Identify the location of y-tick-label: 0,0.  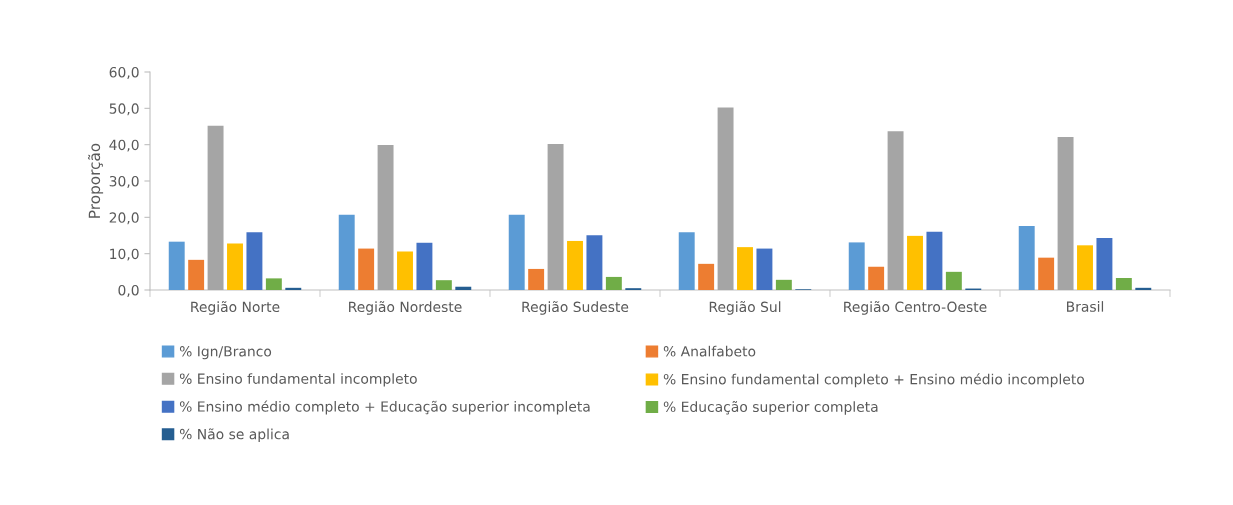
(128, 290).